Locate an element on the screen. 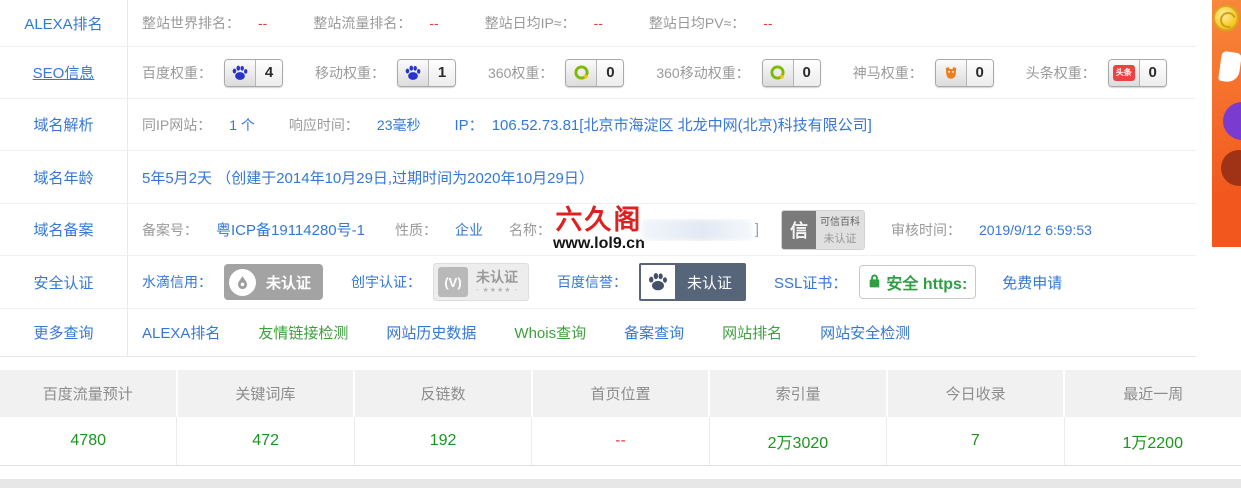  mobile-weight-badge: 1 is located at coordinates (426, 72).